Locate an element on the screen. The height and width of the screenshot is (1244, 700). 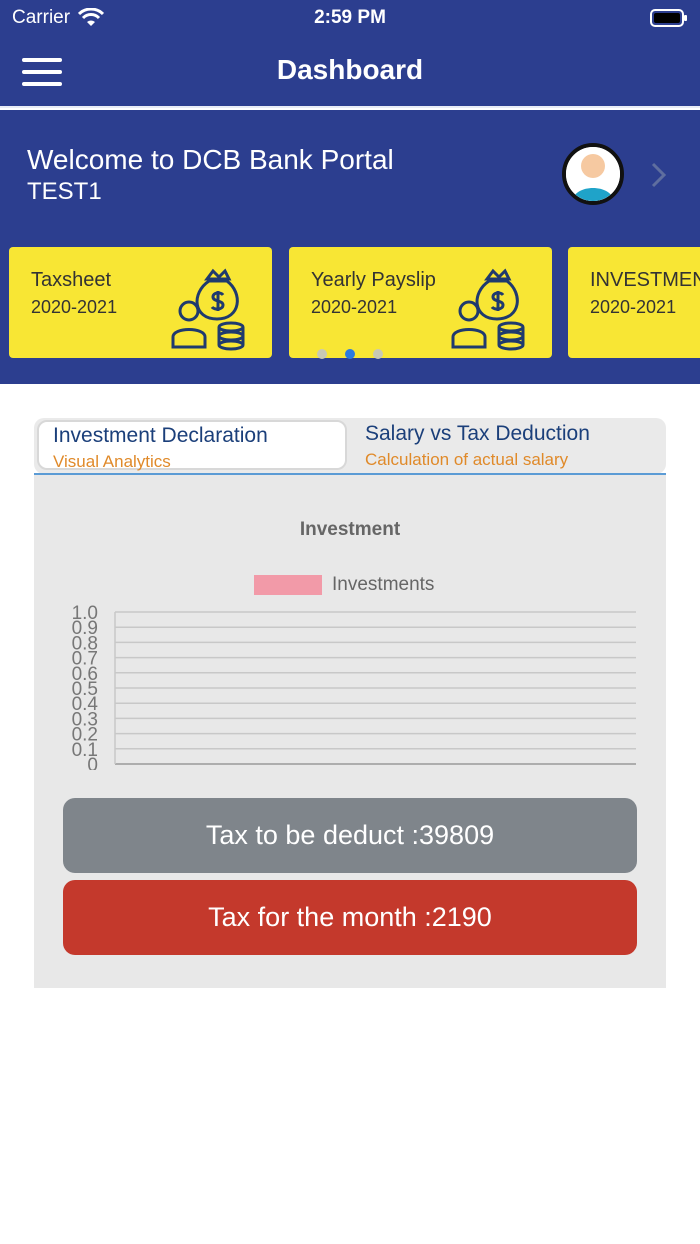
status-time: 2:59 PM is located at coordinates (350, 17).